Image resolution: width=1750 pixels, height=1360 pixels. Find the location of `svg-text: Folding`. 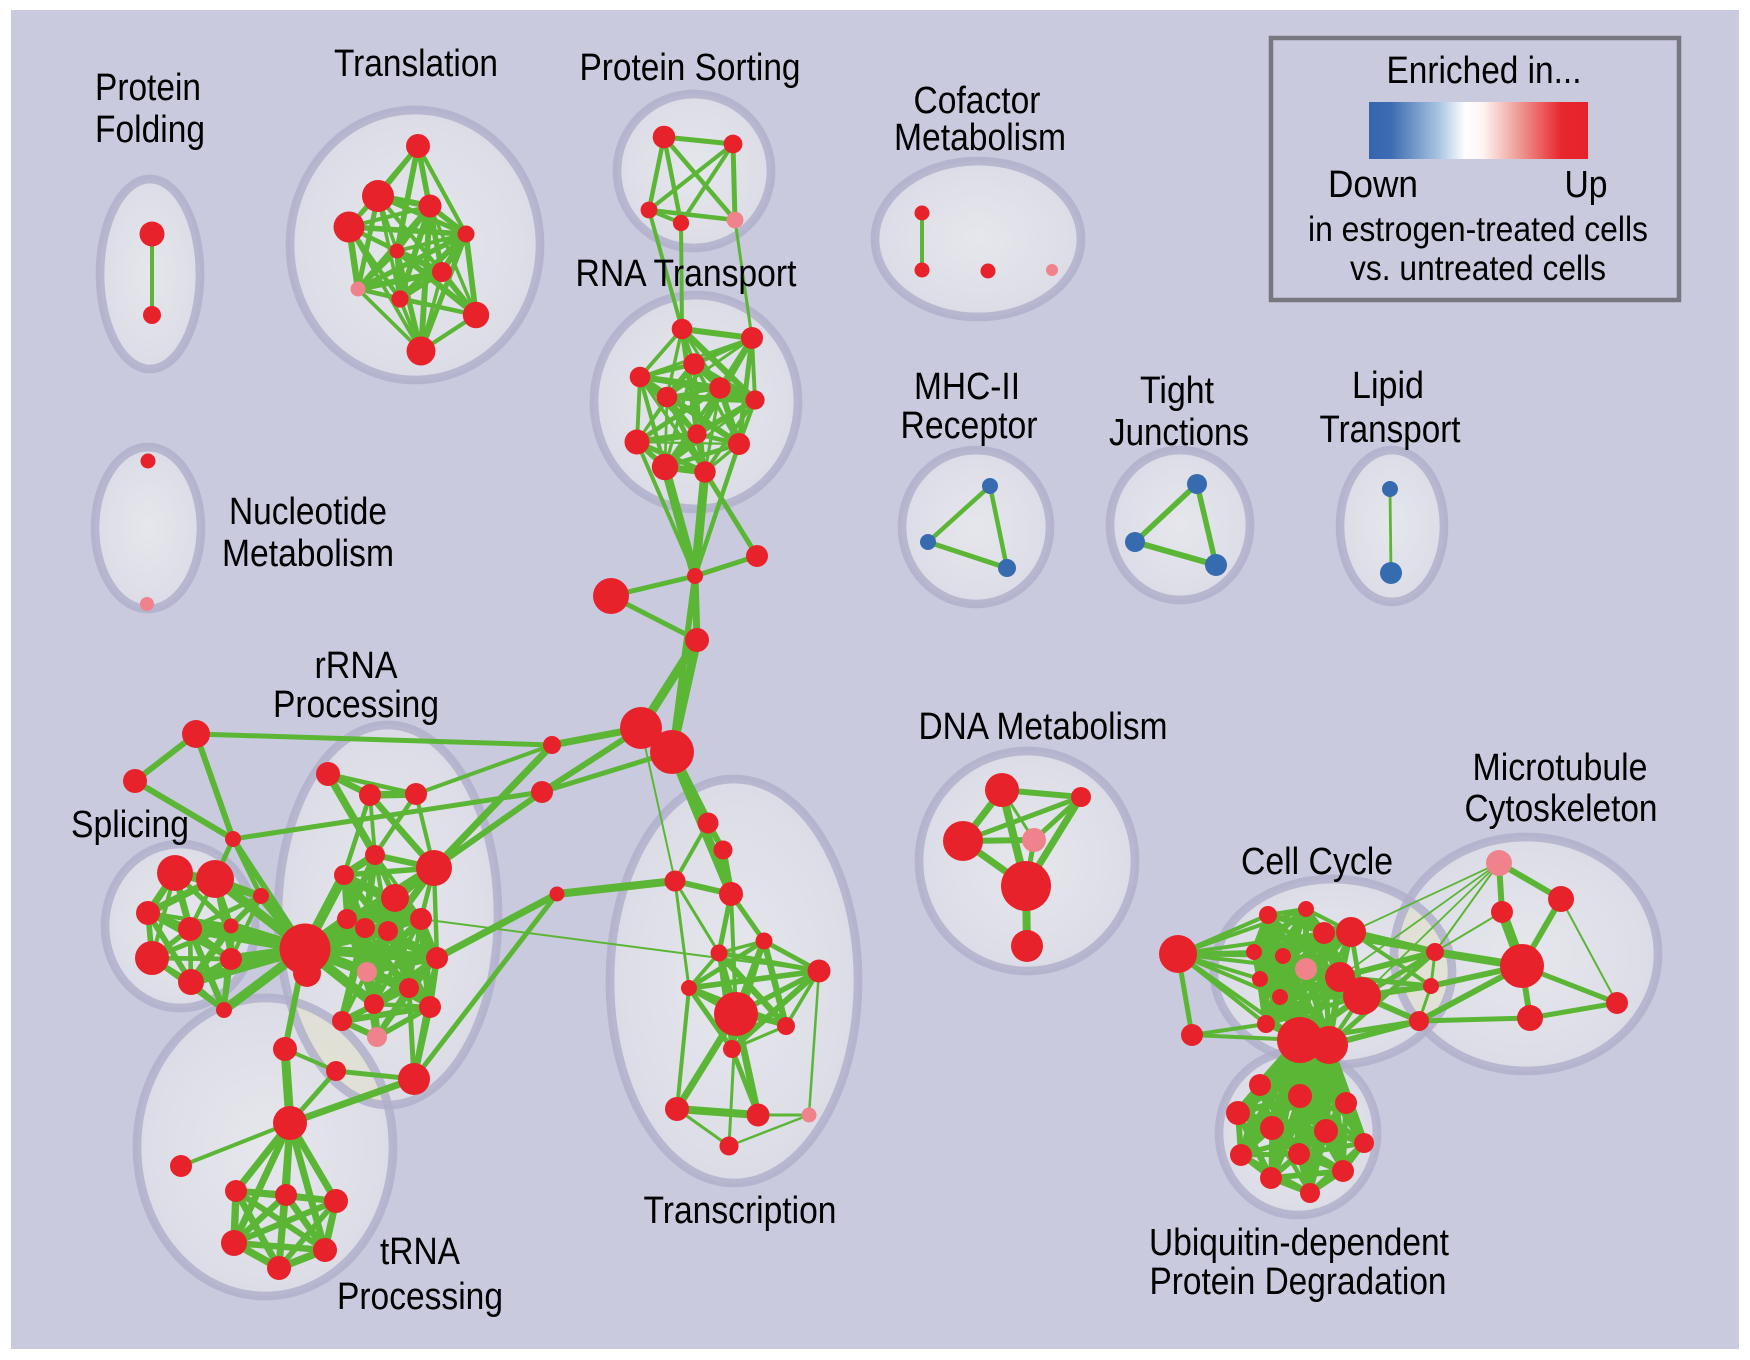

svg-text: Folding is located at coordinates (150, 130).